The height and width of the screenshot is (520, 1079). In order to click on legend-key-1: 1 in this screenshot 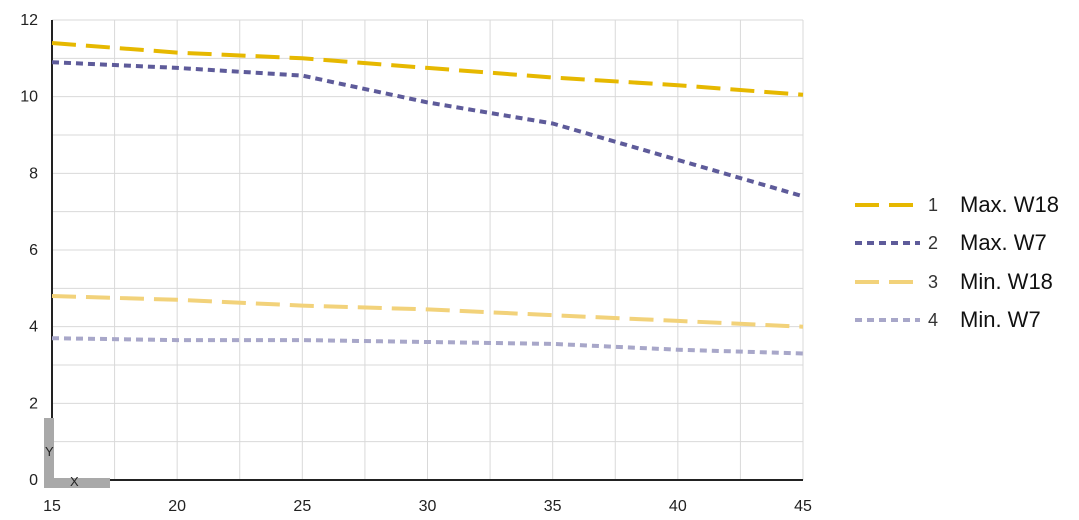, I will do `click(933, 205)`.